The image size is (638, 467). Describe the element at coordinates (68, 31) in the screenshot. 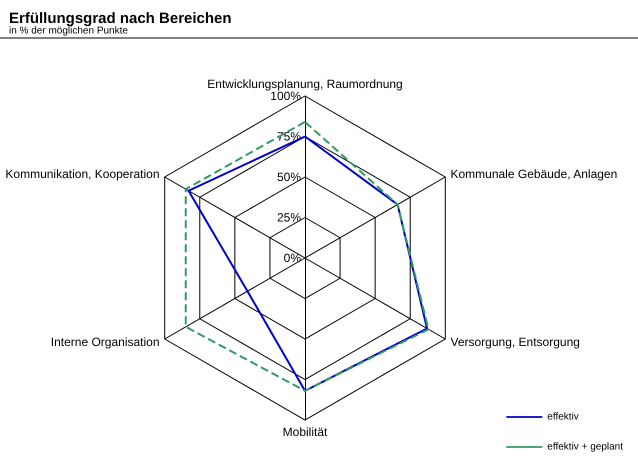

I see `chart-subtitle: in % der möglichen Punkte` at that location.